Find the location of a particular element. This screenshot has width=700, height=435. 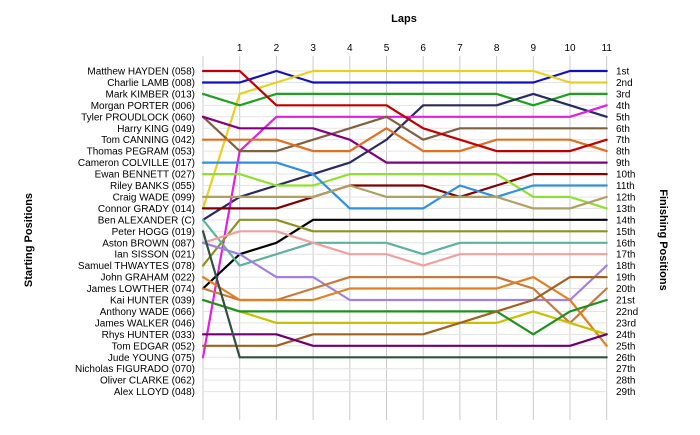

x-tick-label: 9 is located at coordinates (534, 48).